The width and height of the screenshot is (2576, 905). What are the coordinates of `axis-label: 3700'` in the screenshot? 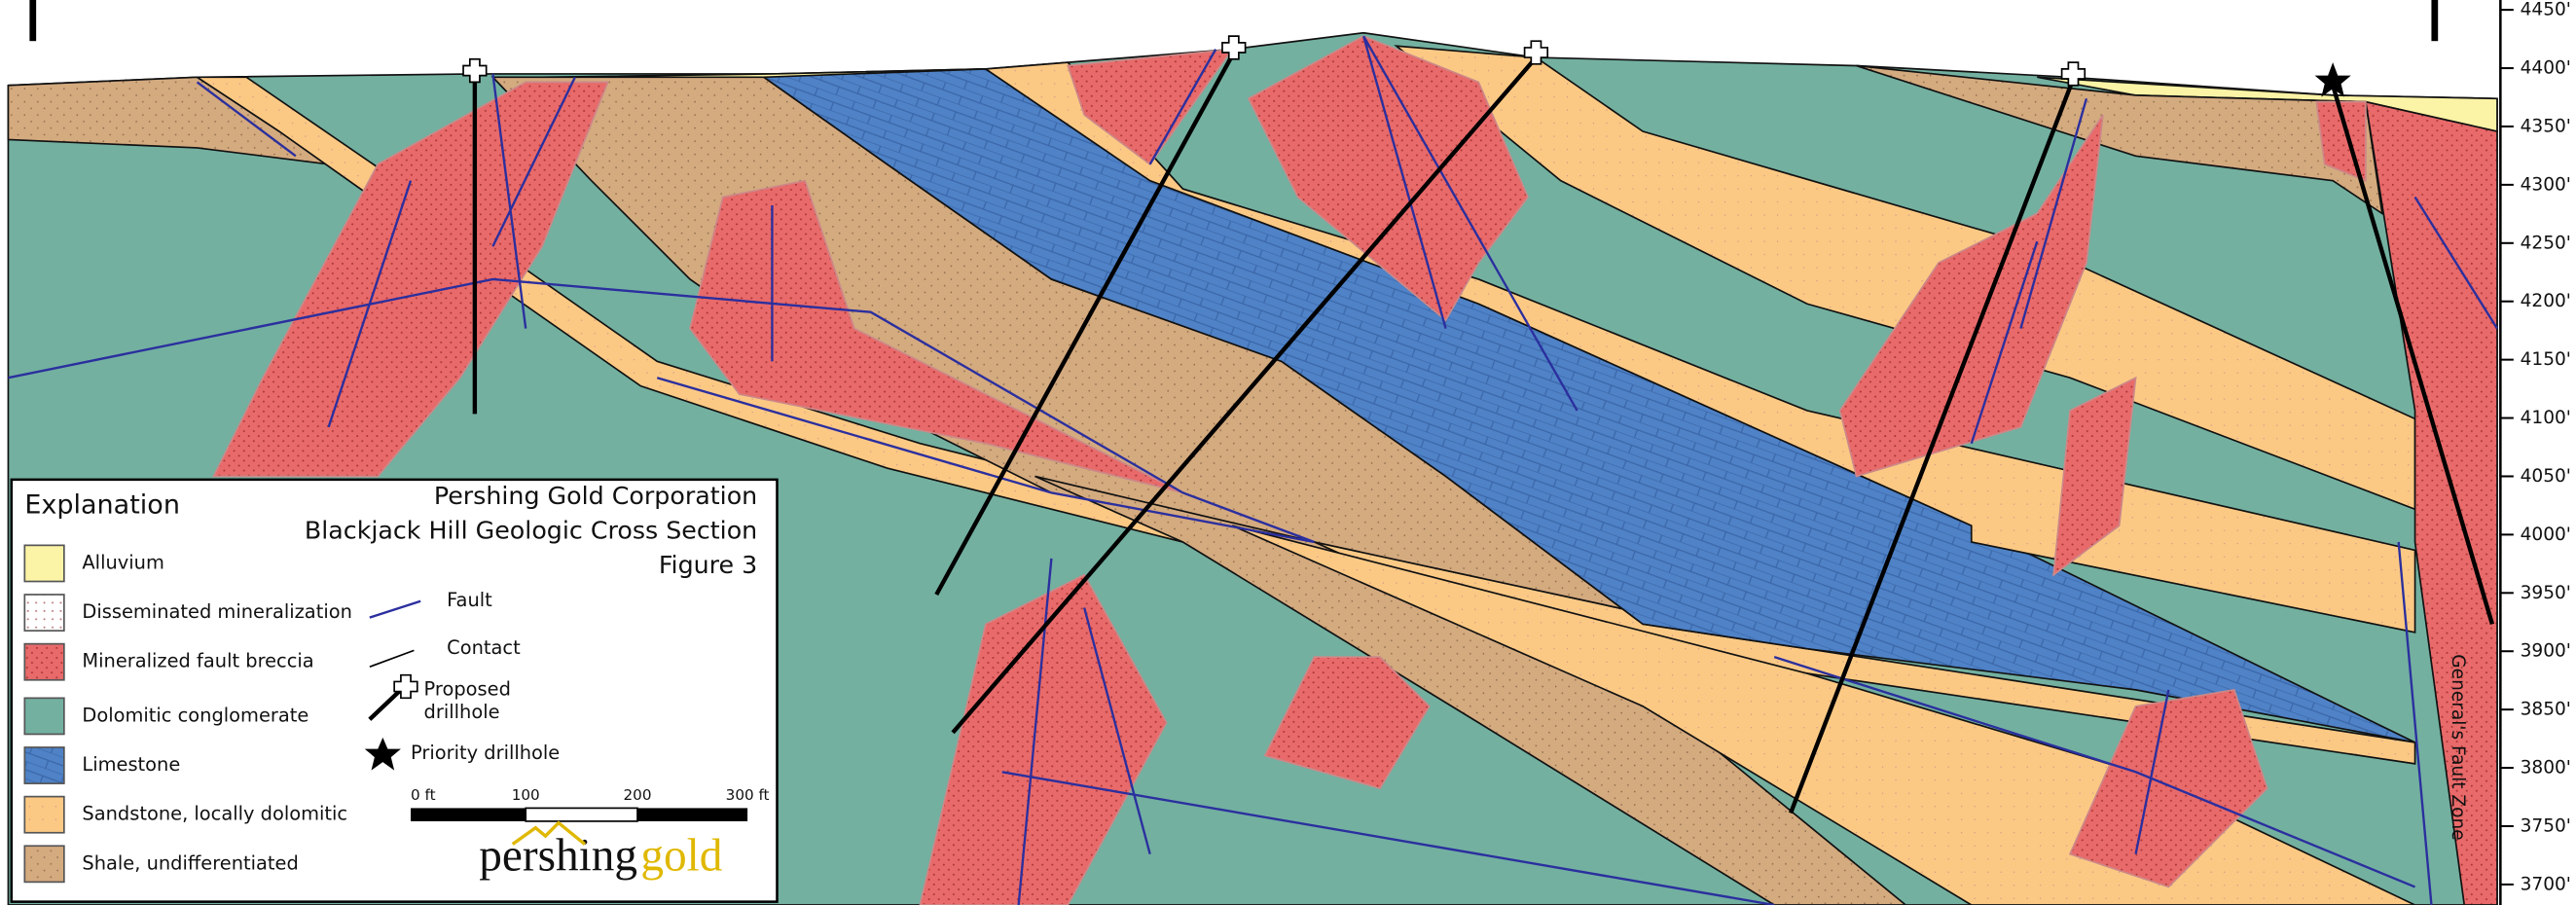 It's located at (2546, 884).